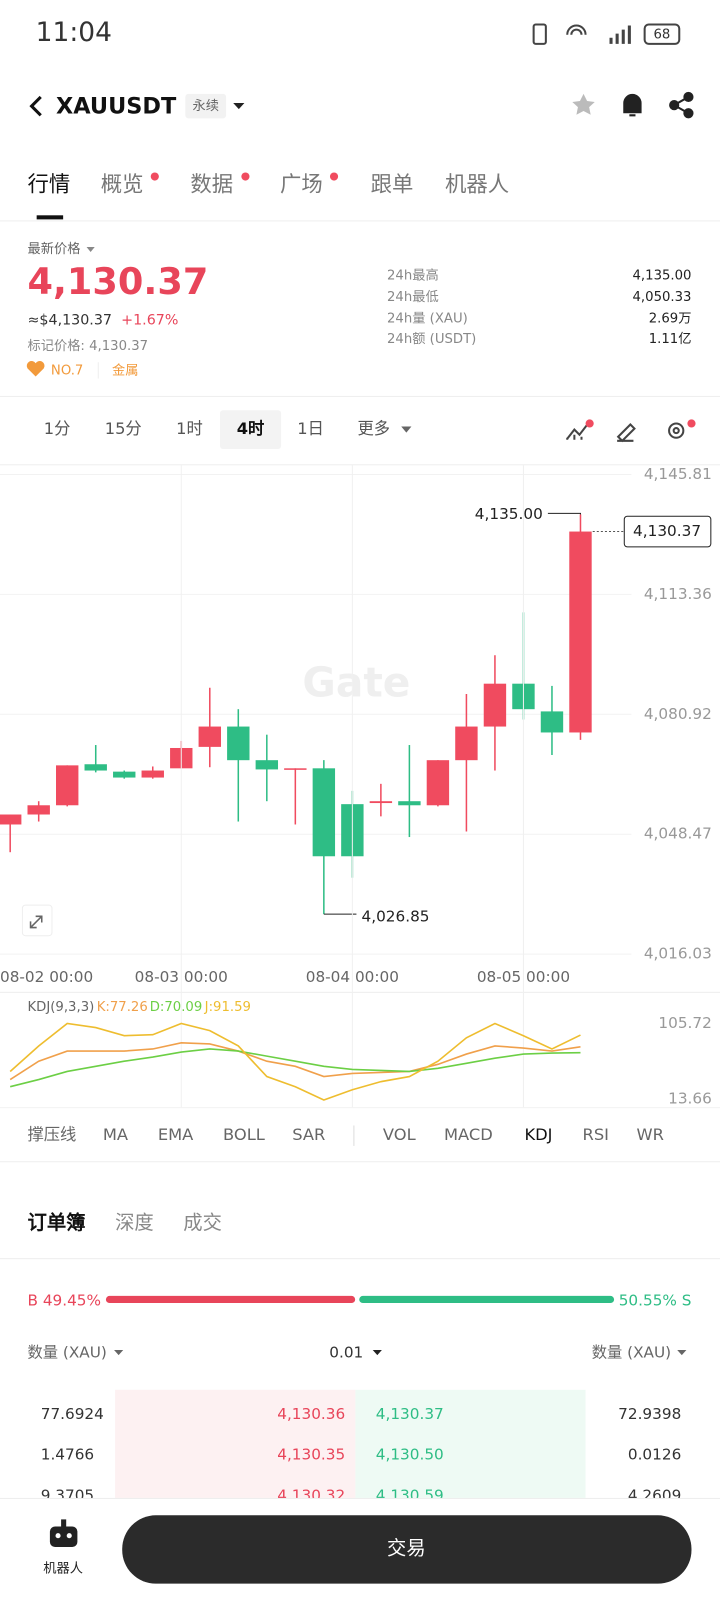 The image size is (720, 1600). What do you see at coordinates (69, 320) in the screenshot?
I see `usd-price: ≈$4,130.37` at bounding box center [69, 320].